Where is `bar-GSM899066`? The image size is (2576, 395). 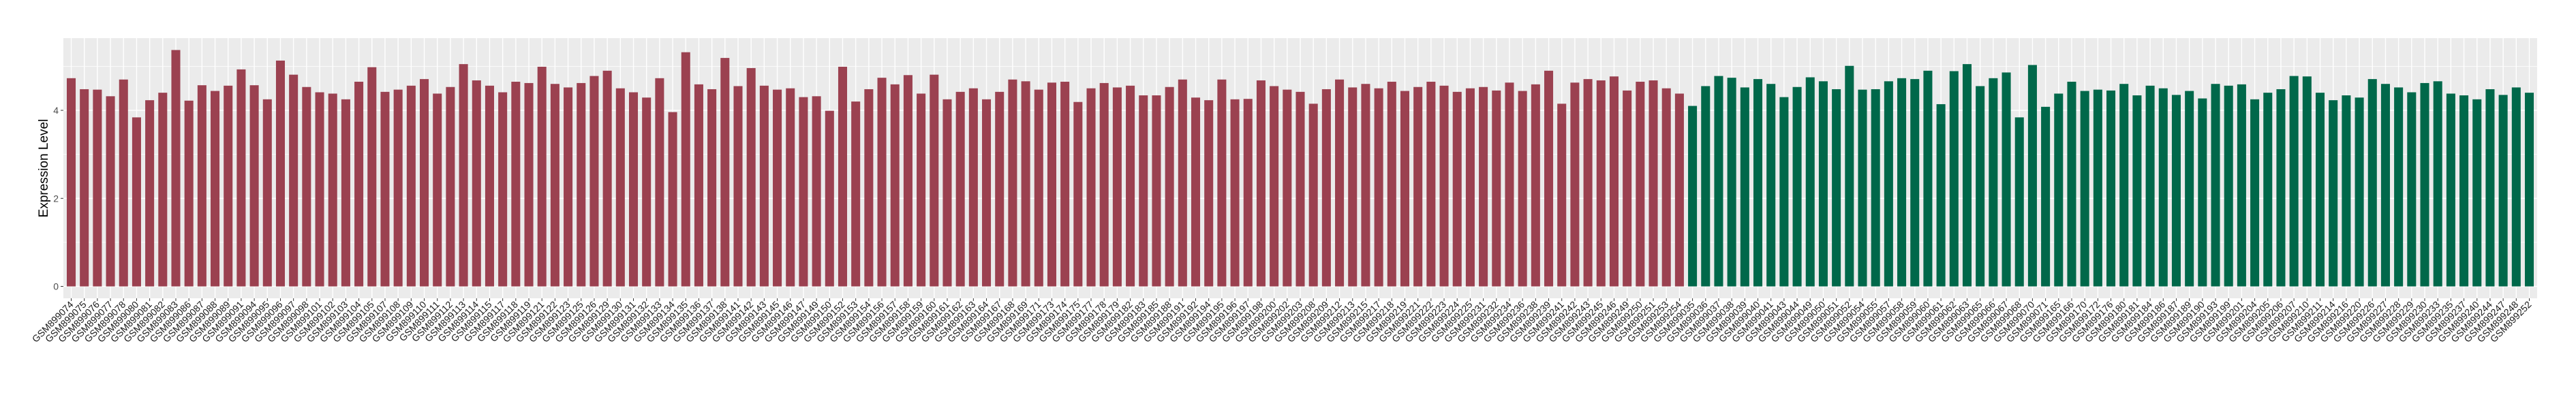
bar-GSM899066 is located at coordinates (1993, 182).